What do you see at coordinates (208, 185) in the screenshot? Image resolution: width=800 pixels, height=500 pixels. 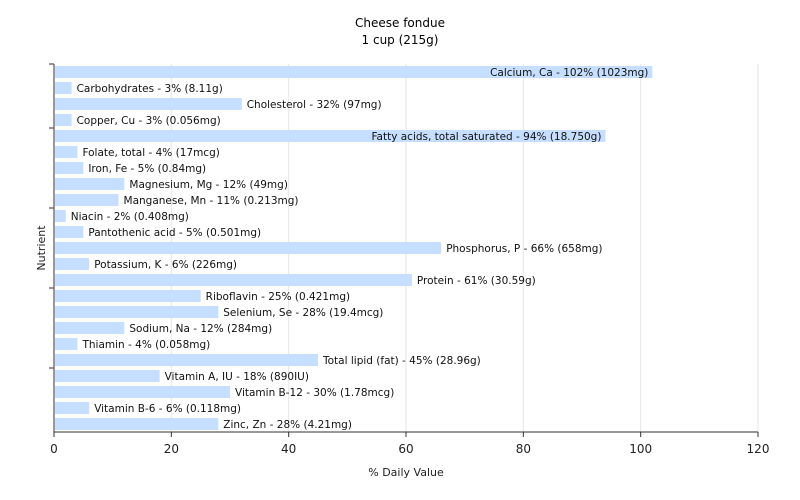 I see `bar-label-7: Magnesium, Mg - 12% (49mg)` at bounding box center [208, 185].